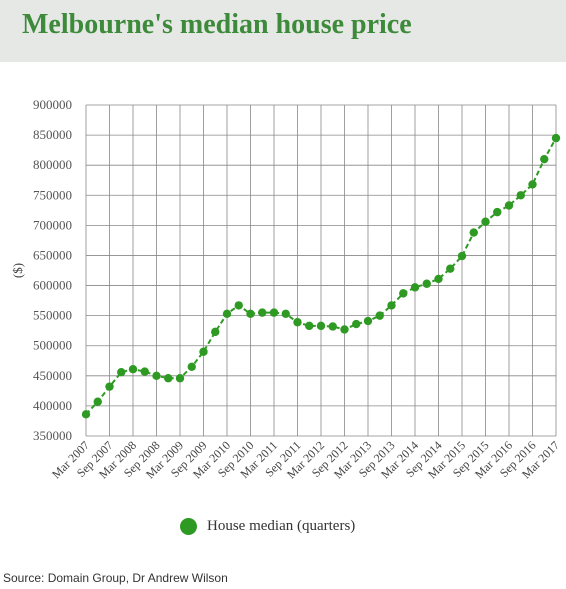 Image resolution: width=566 pixels, height=589 pixels. What do you see at coordinates (52, 224) in the screenshot?
I see `y-tick-label: 700000` at bounding box center [52, 224].